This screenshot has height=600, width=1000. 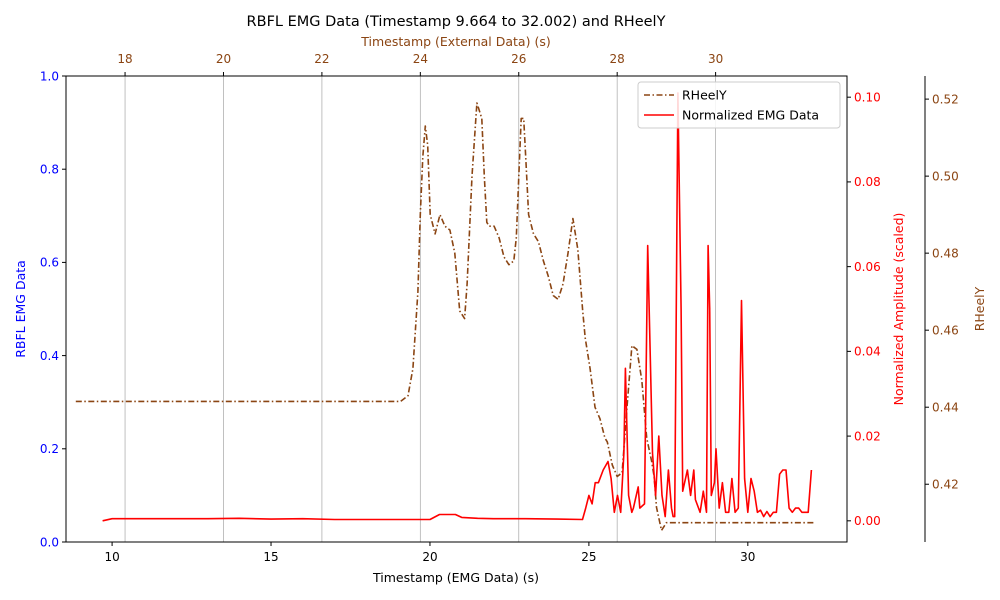 What do you see at coordinates (49, 170) in the screenshot?
I see `y-left-tick-label-0.8: 0.8` at bounding box center [49, 170].